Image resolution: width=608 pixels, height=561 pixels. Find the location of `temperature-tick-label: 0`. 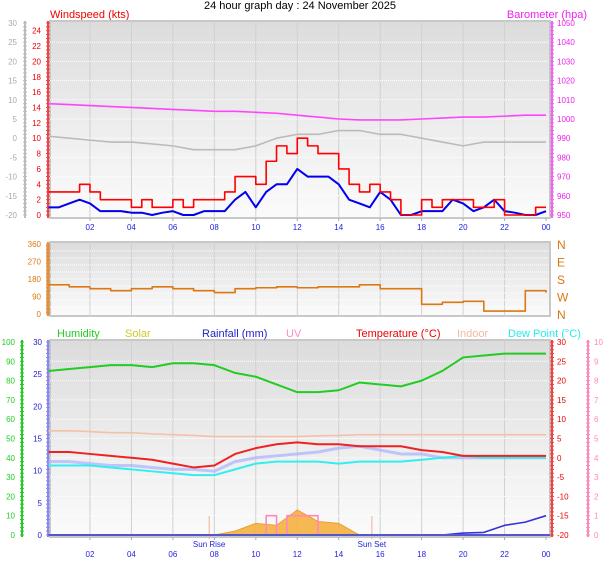

temperature-tick-label: 0 is located at coordinates (559, 458).